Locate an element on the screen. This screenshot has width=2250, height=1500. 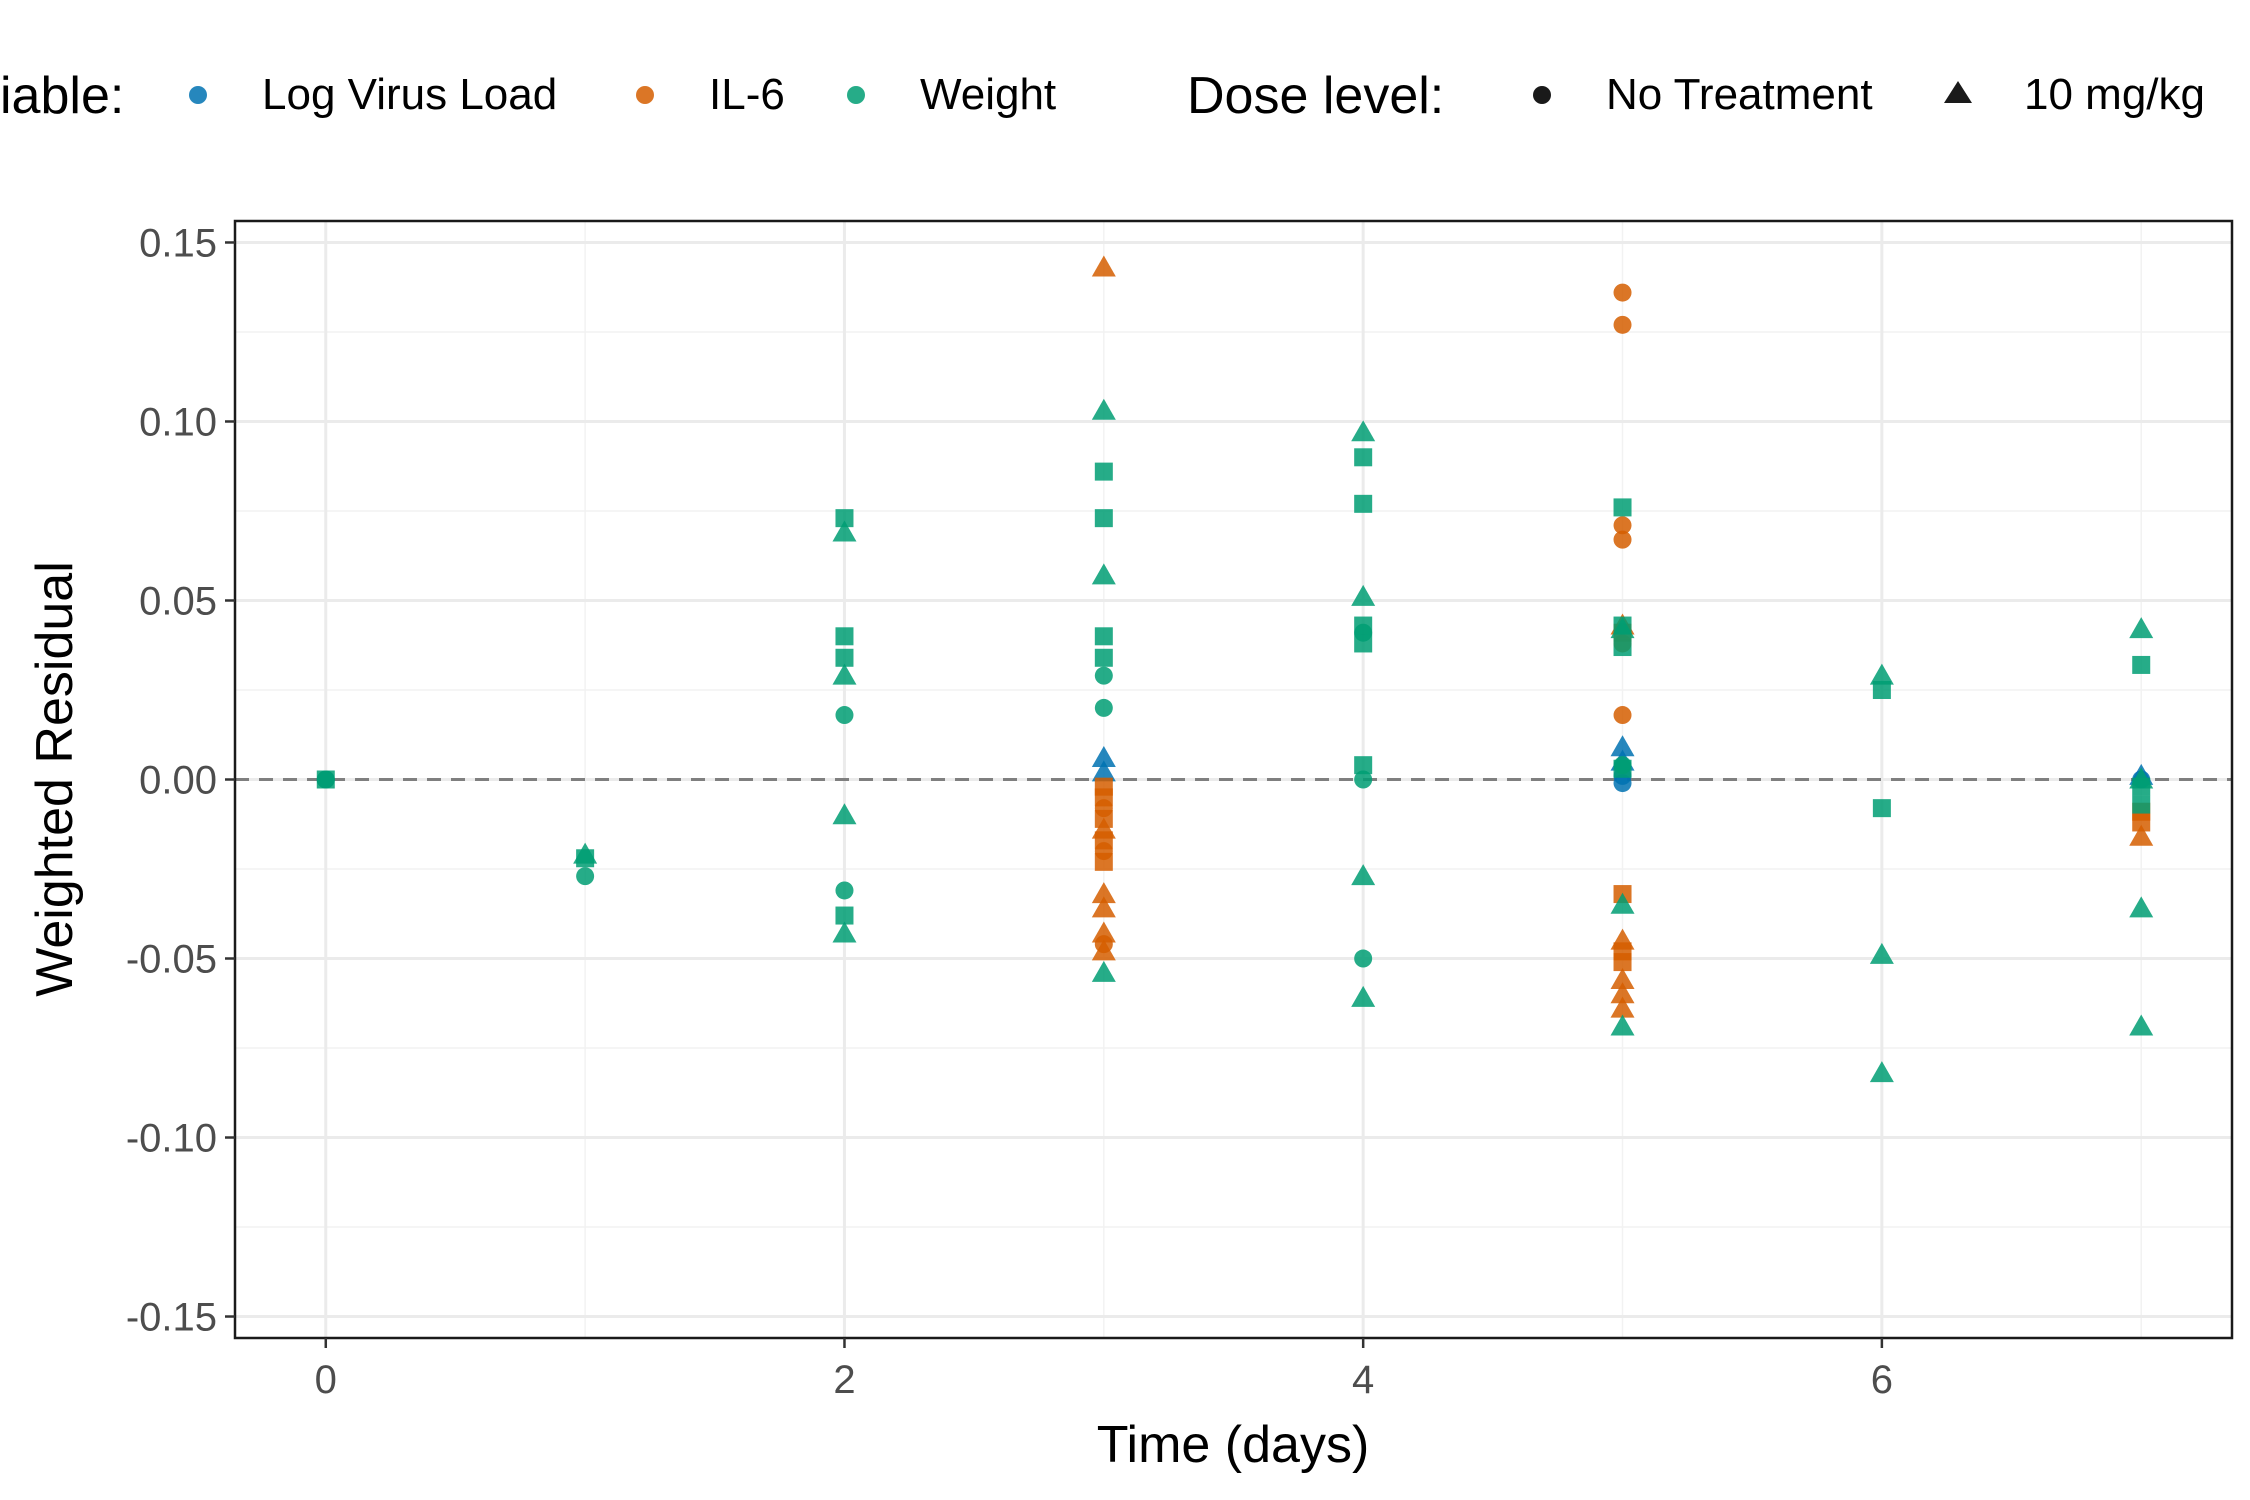
legend-label-log-virus-load: Log Virus Load is located at coordinates (409, 94).